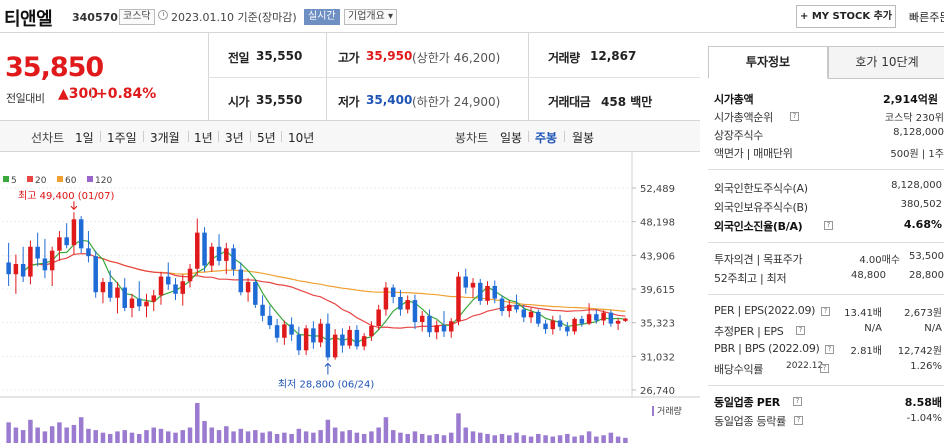 This screenshot has width=944, height=443. Describe the element at coordinates (95, 17) in the screenshot. I see `stock-code: 340570` at that location.